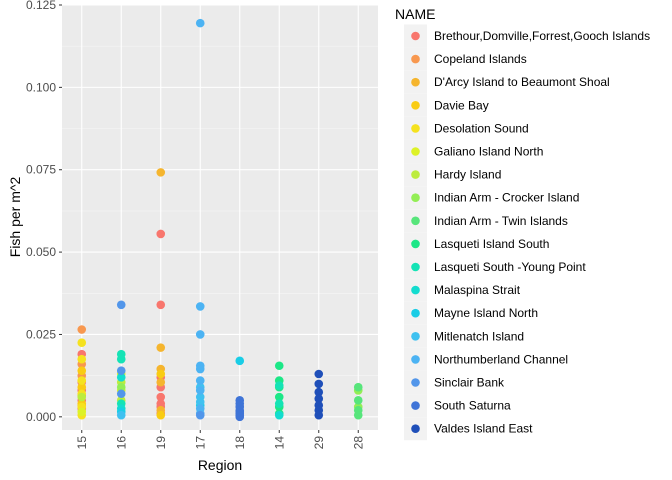  Describe the element at coordinates (480, 59) in the screenshot. I see `legend-label: Copeland Islands` at that location.